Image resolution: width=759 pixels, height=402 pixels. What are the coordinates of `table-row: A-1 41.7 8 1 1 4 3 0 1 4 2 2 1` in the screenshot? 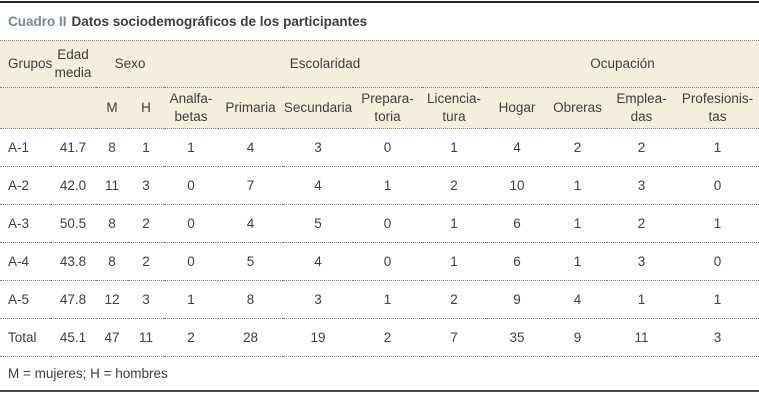 It's located at (379, 147).